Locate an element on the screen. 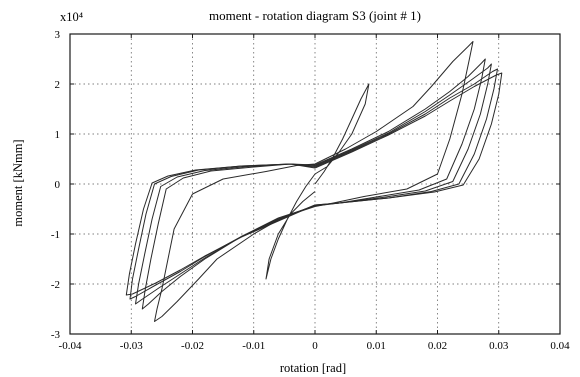 The height and width of the screenshot is (377, 580). x-tick-label: 0.04 is located at coordinates (560, 346).